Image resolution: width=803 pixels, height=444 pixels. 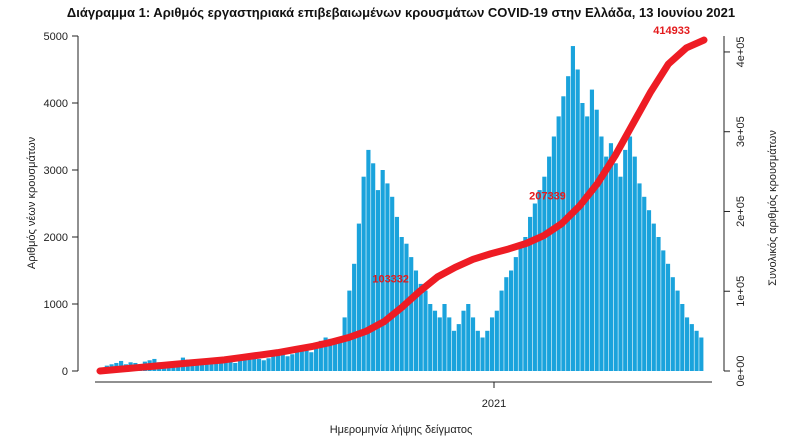 I want to click on y-tick-label: 4000, so click(x=56, y=104).